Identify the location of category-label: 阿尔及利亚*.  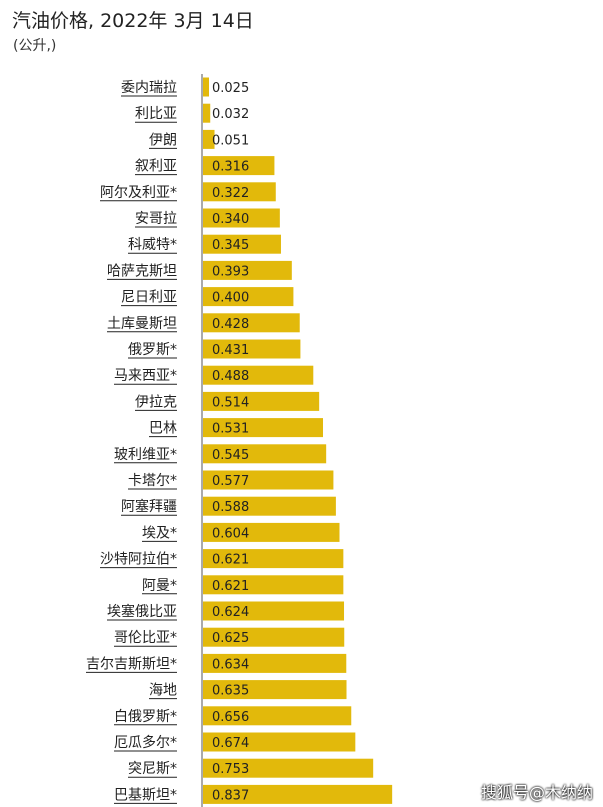
(138, 193).